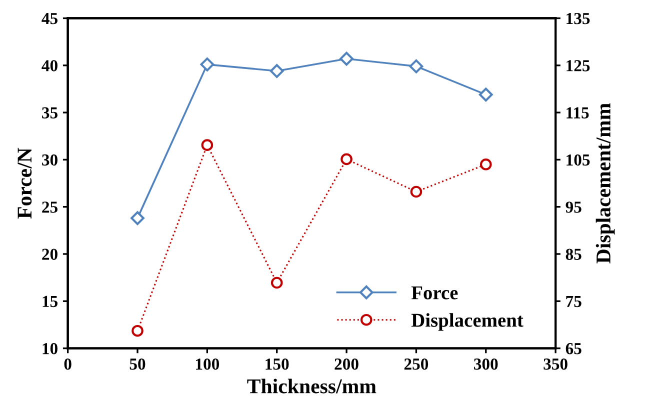  What do you see at coordinates (416, 364) in the screenshot?
I see `x-tick-label: 250` at bounding box center [416, 364].